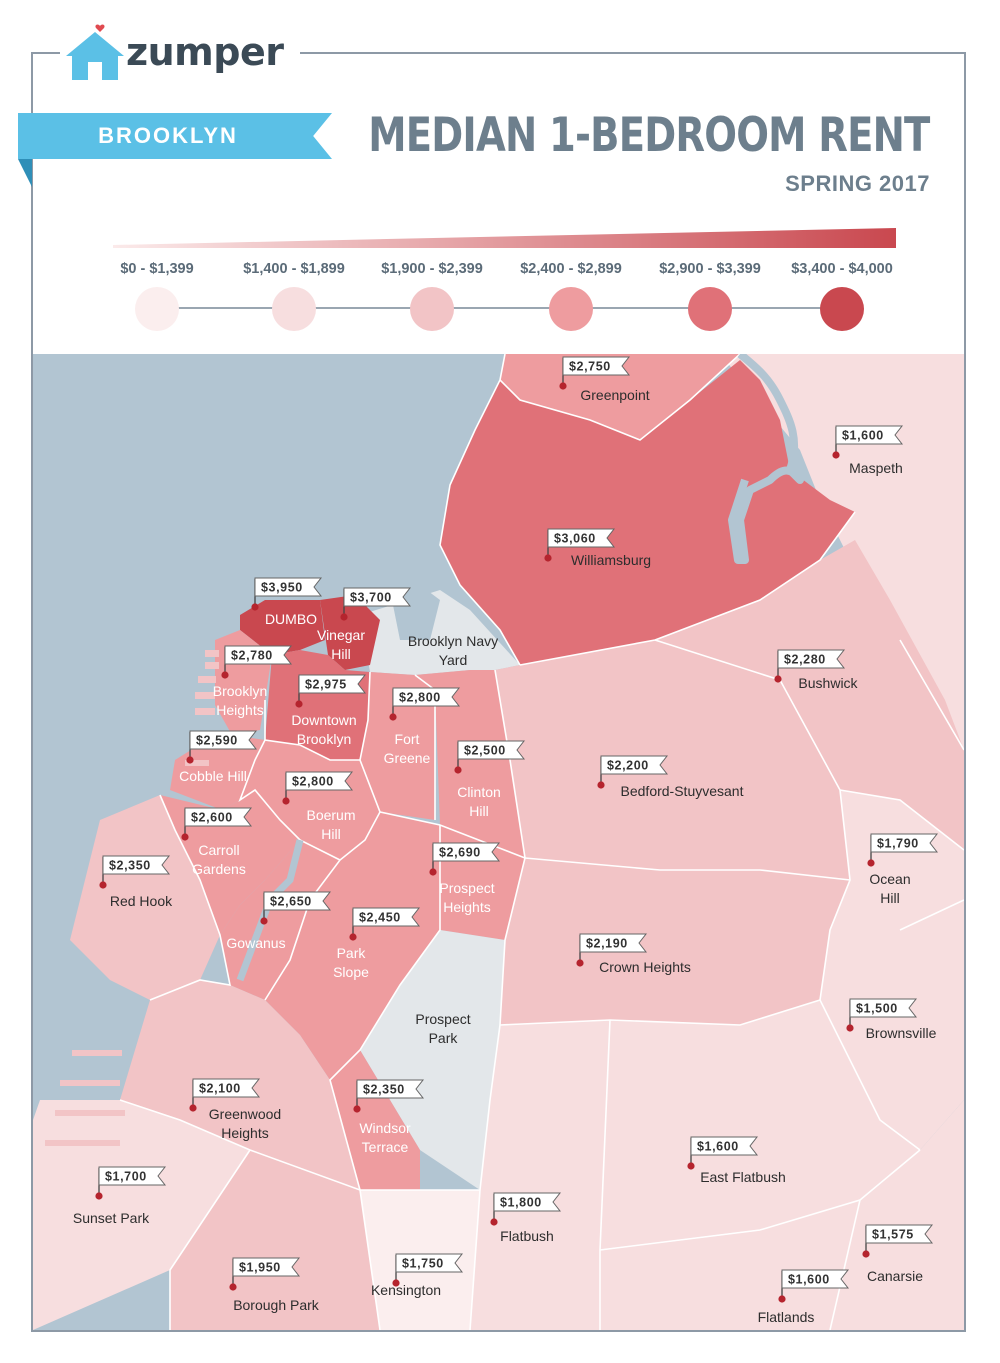  I want to click on marker-canarsie: $1,575 Canarsie, so click(898, 1254).